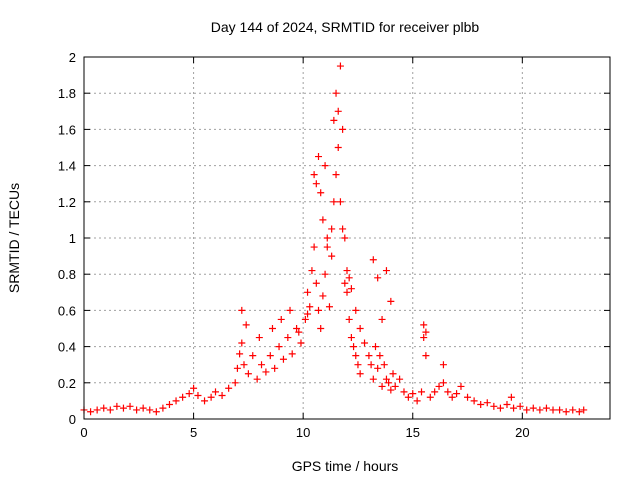  What do you see at coordinates (67, 93) in the screenshot?
I see `y-tick-label: 1.8` at bounding box center [67, 93].